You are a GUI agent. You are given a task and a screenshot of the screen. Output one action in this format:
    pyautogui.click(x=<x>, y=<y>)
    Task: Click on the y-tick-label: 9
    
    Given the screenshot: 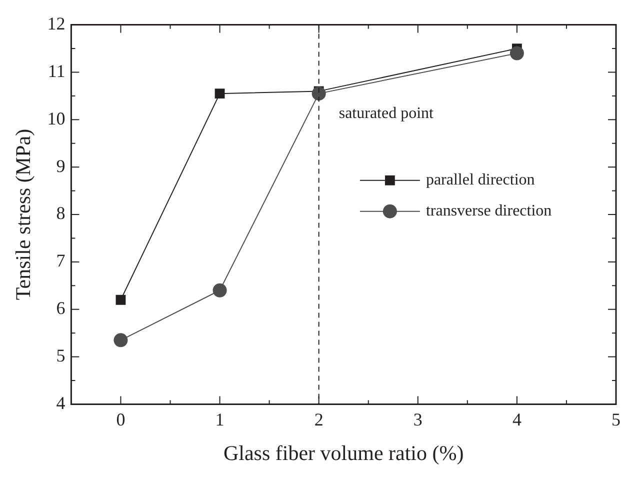 What is the action you would take?
    pyautogui.click(x=61, y=166)
    